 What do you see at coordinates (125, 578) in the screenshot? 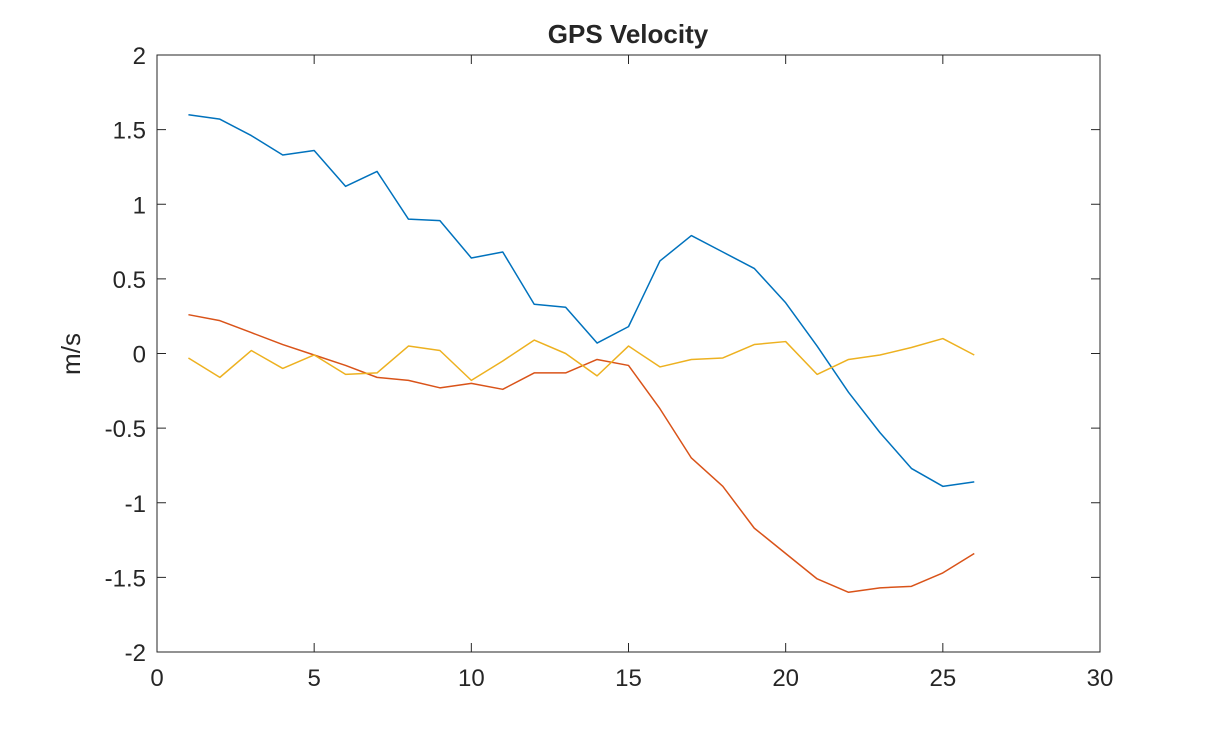
I see `y-tick-label: -1.5` at bounding box center [125, 578].